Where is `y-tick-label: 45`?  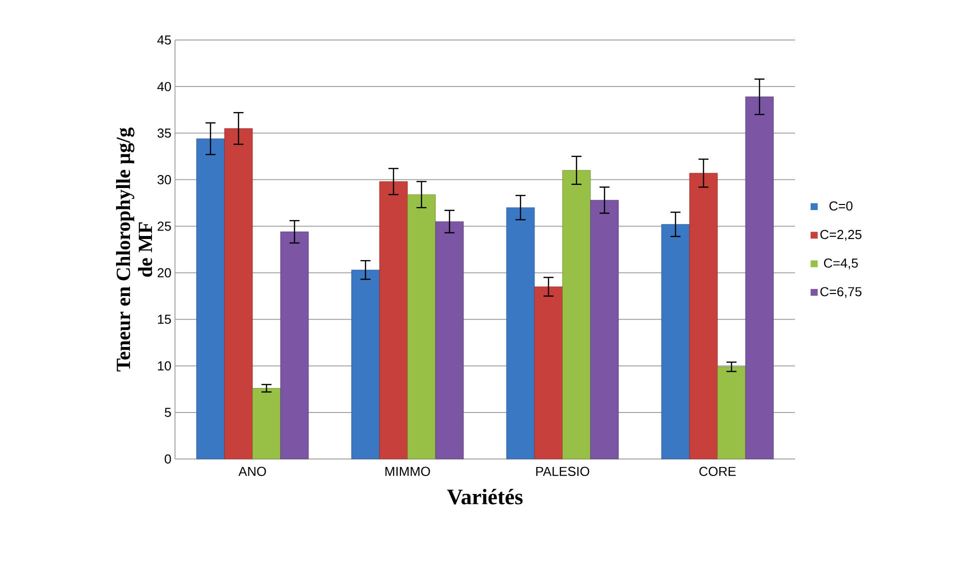
y-tick-label: 45 is located at coordinates (164, 40).